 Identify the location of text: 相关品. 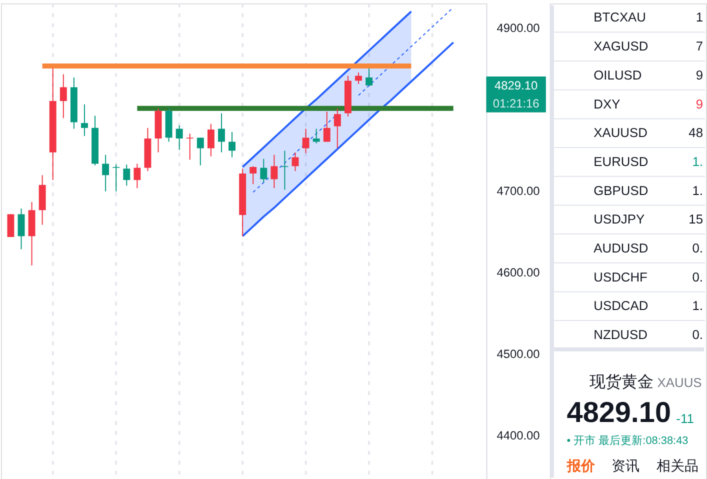
(677, 466).